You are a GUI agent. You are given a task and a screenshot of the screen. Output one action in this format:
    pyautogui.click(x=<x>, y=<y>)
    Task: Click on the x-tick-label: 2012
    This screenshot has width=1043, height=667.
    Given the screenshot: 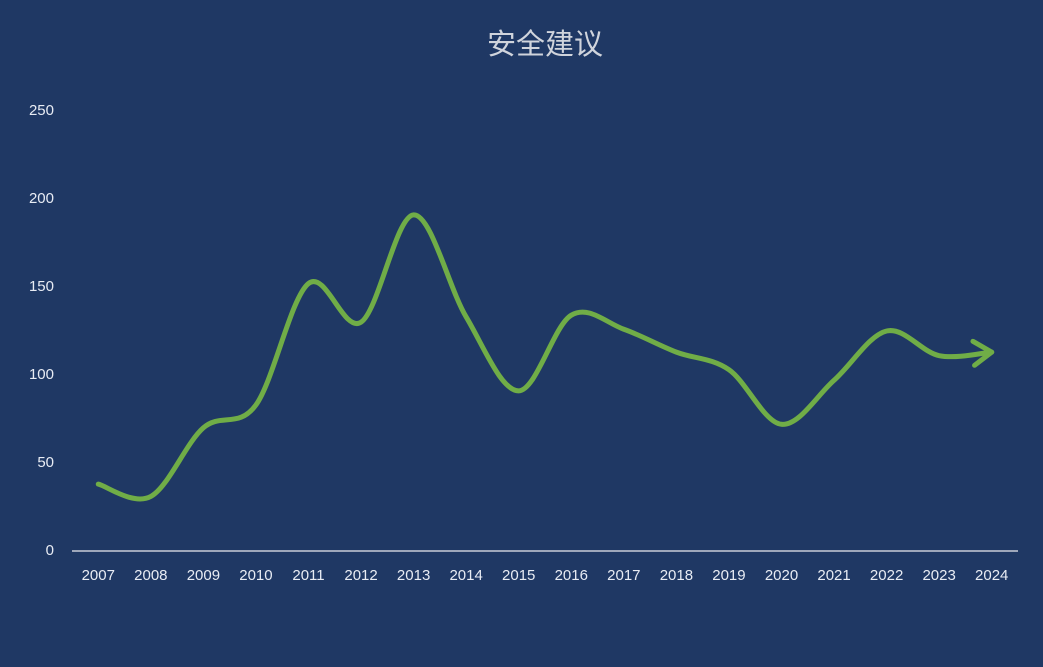 What is the action you would take?
    pyautogui.click(x=360, y=575)
    